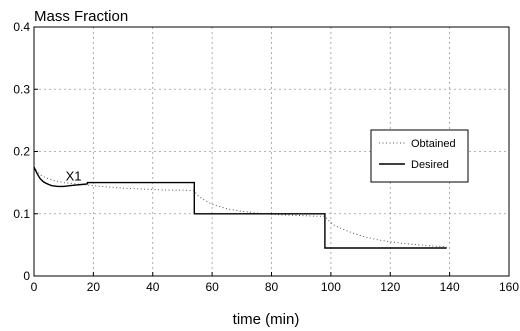  I want to click on y-tick-label: 0.3, so click(21, 89).